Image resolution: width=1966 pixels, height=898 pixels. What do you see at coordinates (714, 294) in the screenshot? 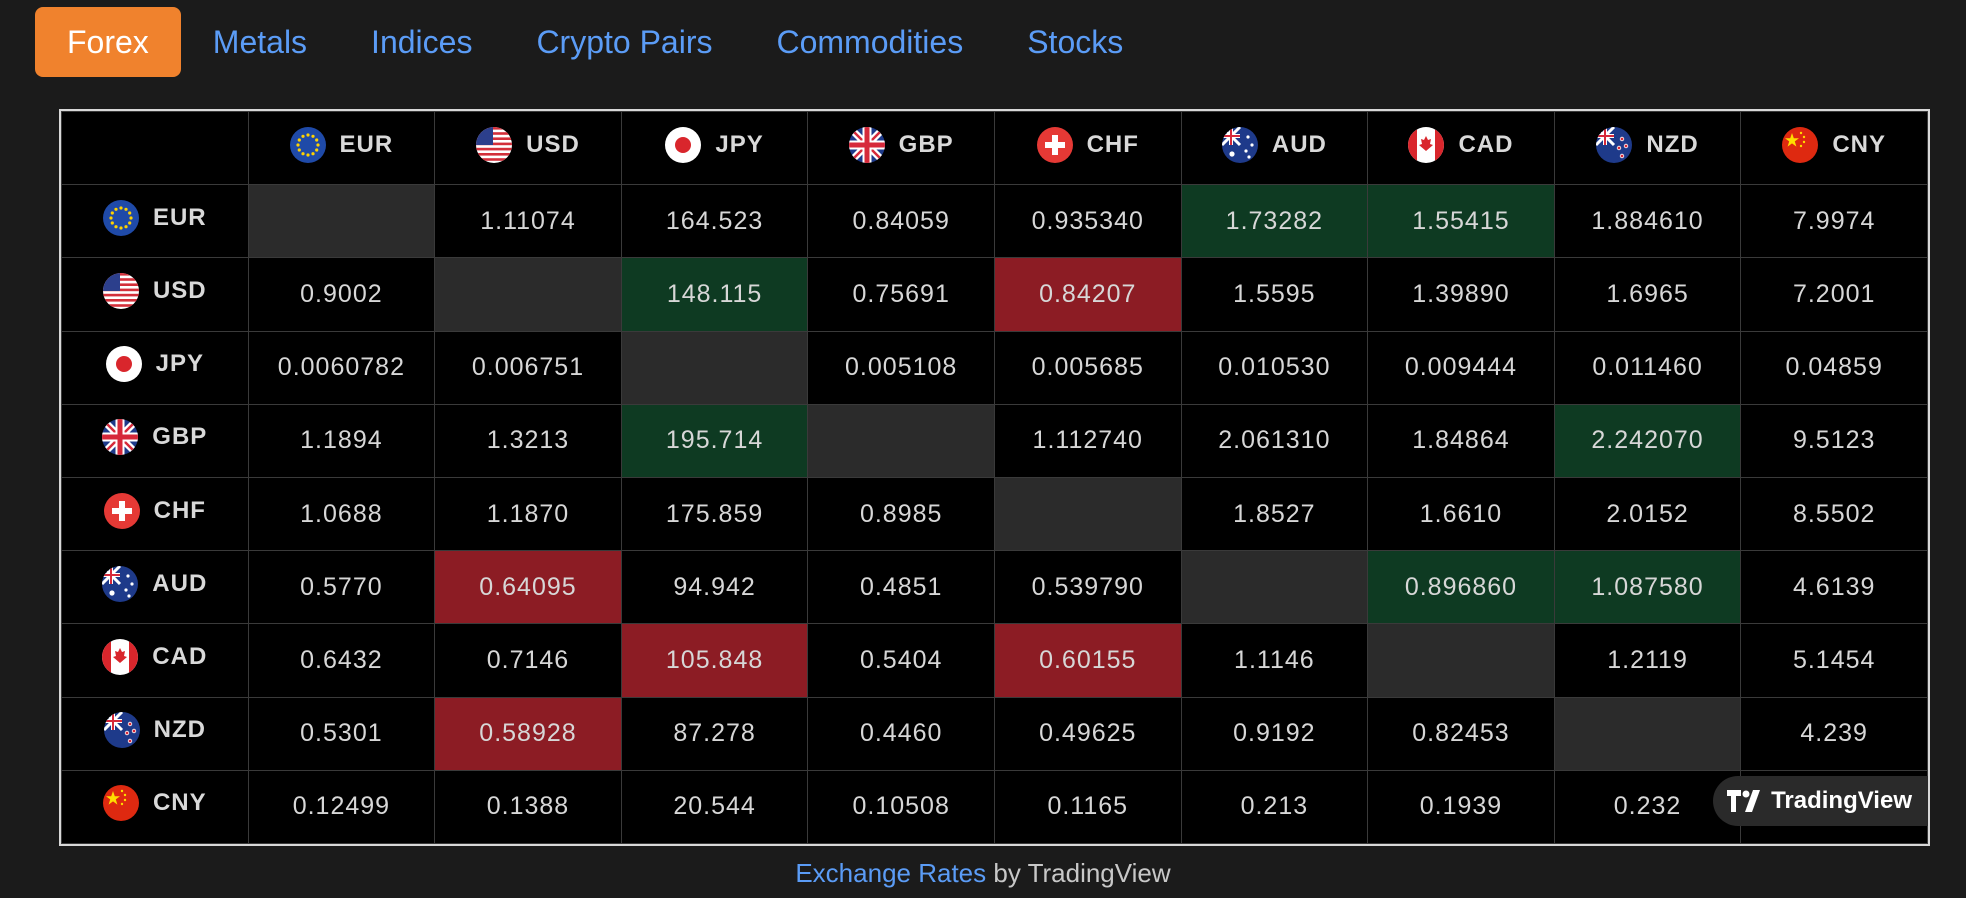
I see `rate-cell: 148.115` at bounding box center [714, 294].